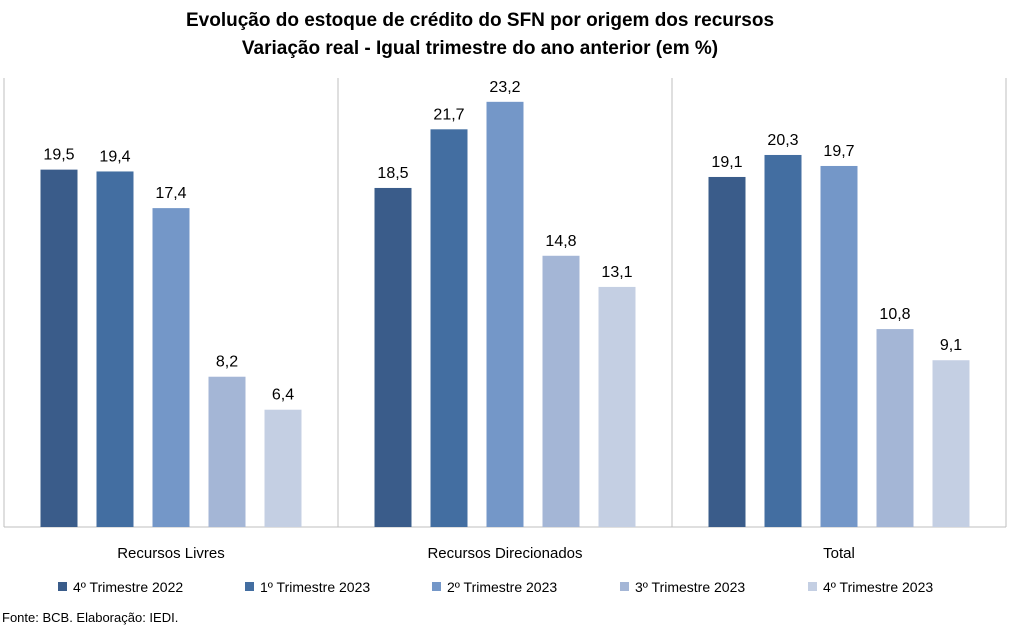  Describe the element at coordinates (616, 272) in the screenshot. I see `data-label: 13,1` at that location.